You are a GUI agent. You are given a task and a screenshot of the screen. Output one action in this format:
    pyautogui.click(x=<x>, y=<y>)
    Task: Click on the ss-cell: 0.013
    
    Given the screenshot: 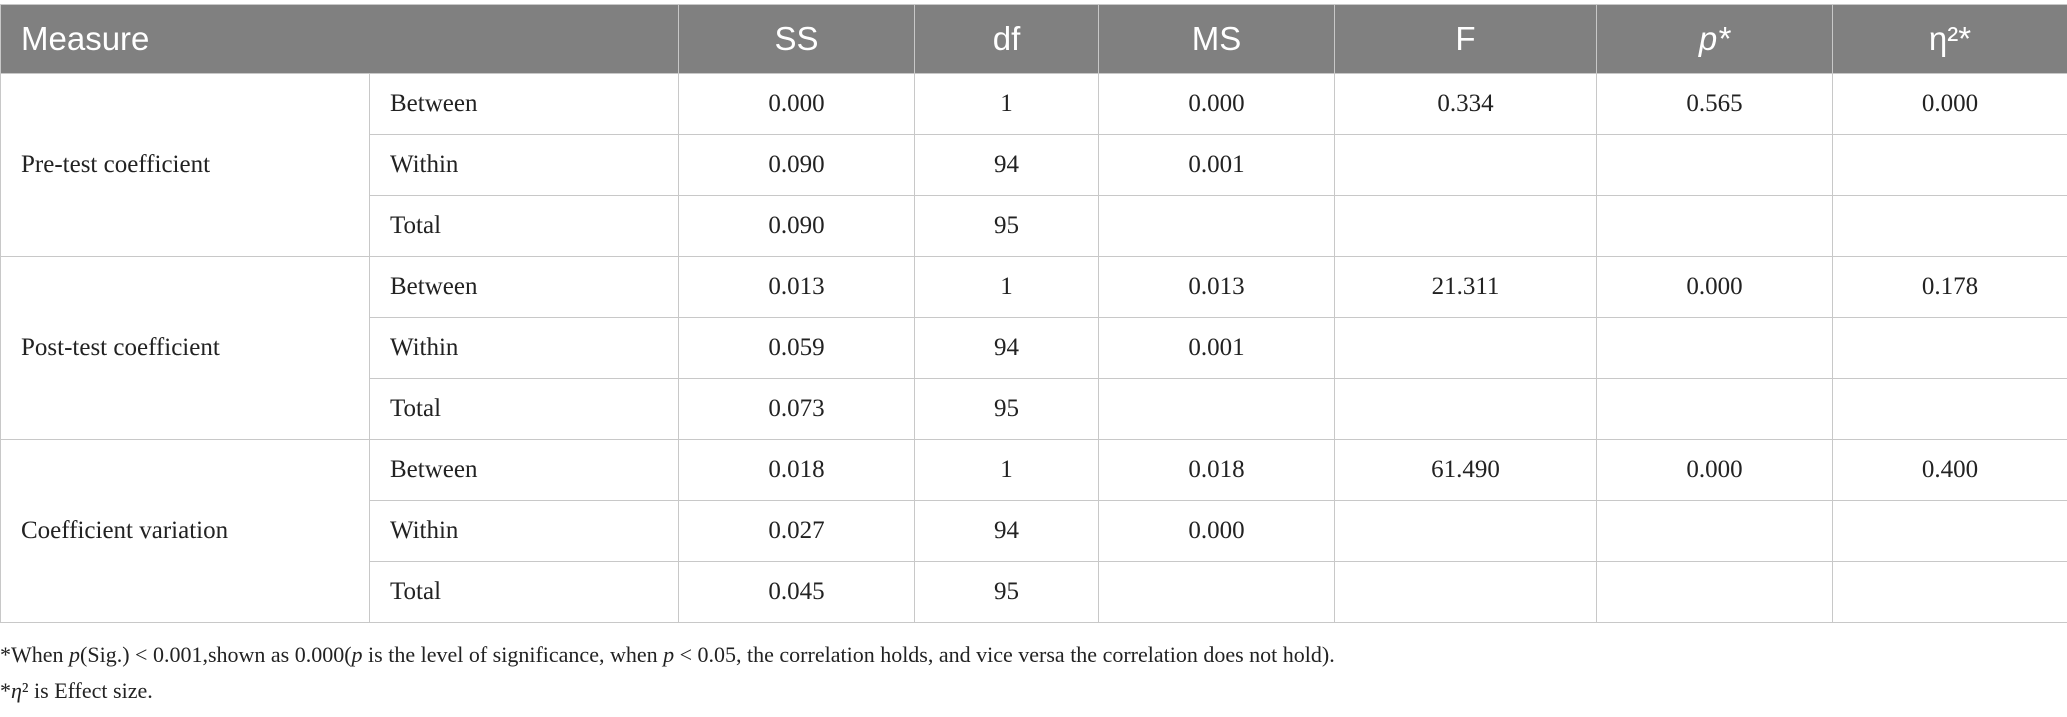 What is the action you would take?
    pyautogui.click(x=797, y=287)
    